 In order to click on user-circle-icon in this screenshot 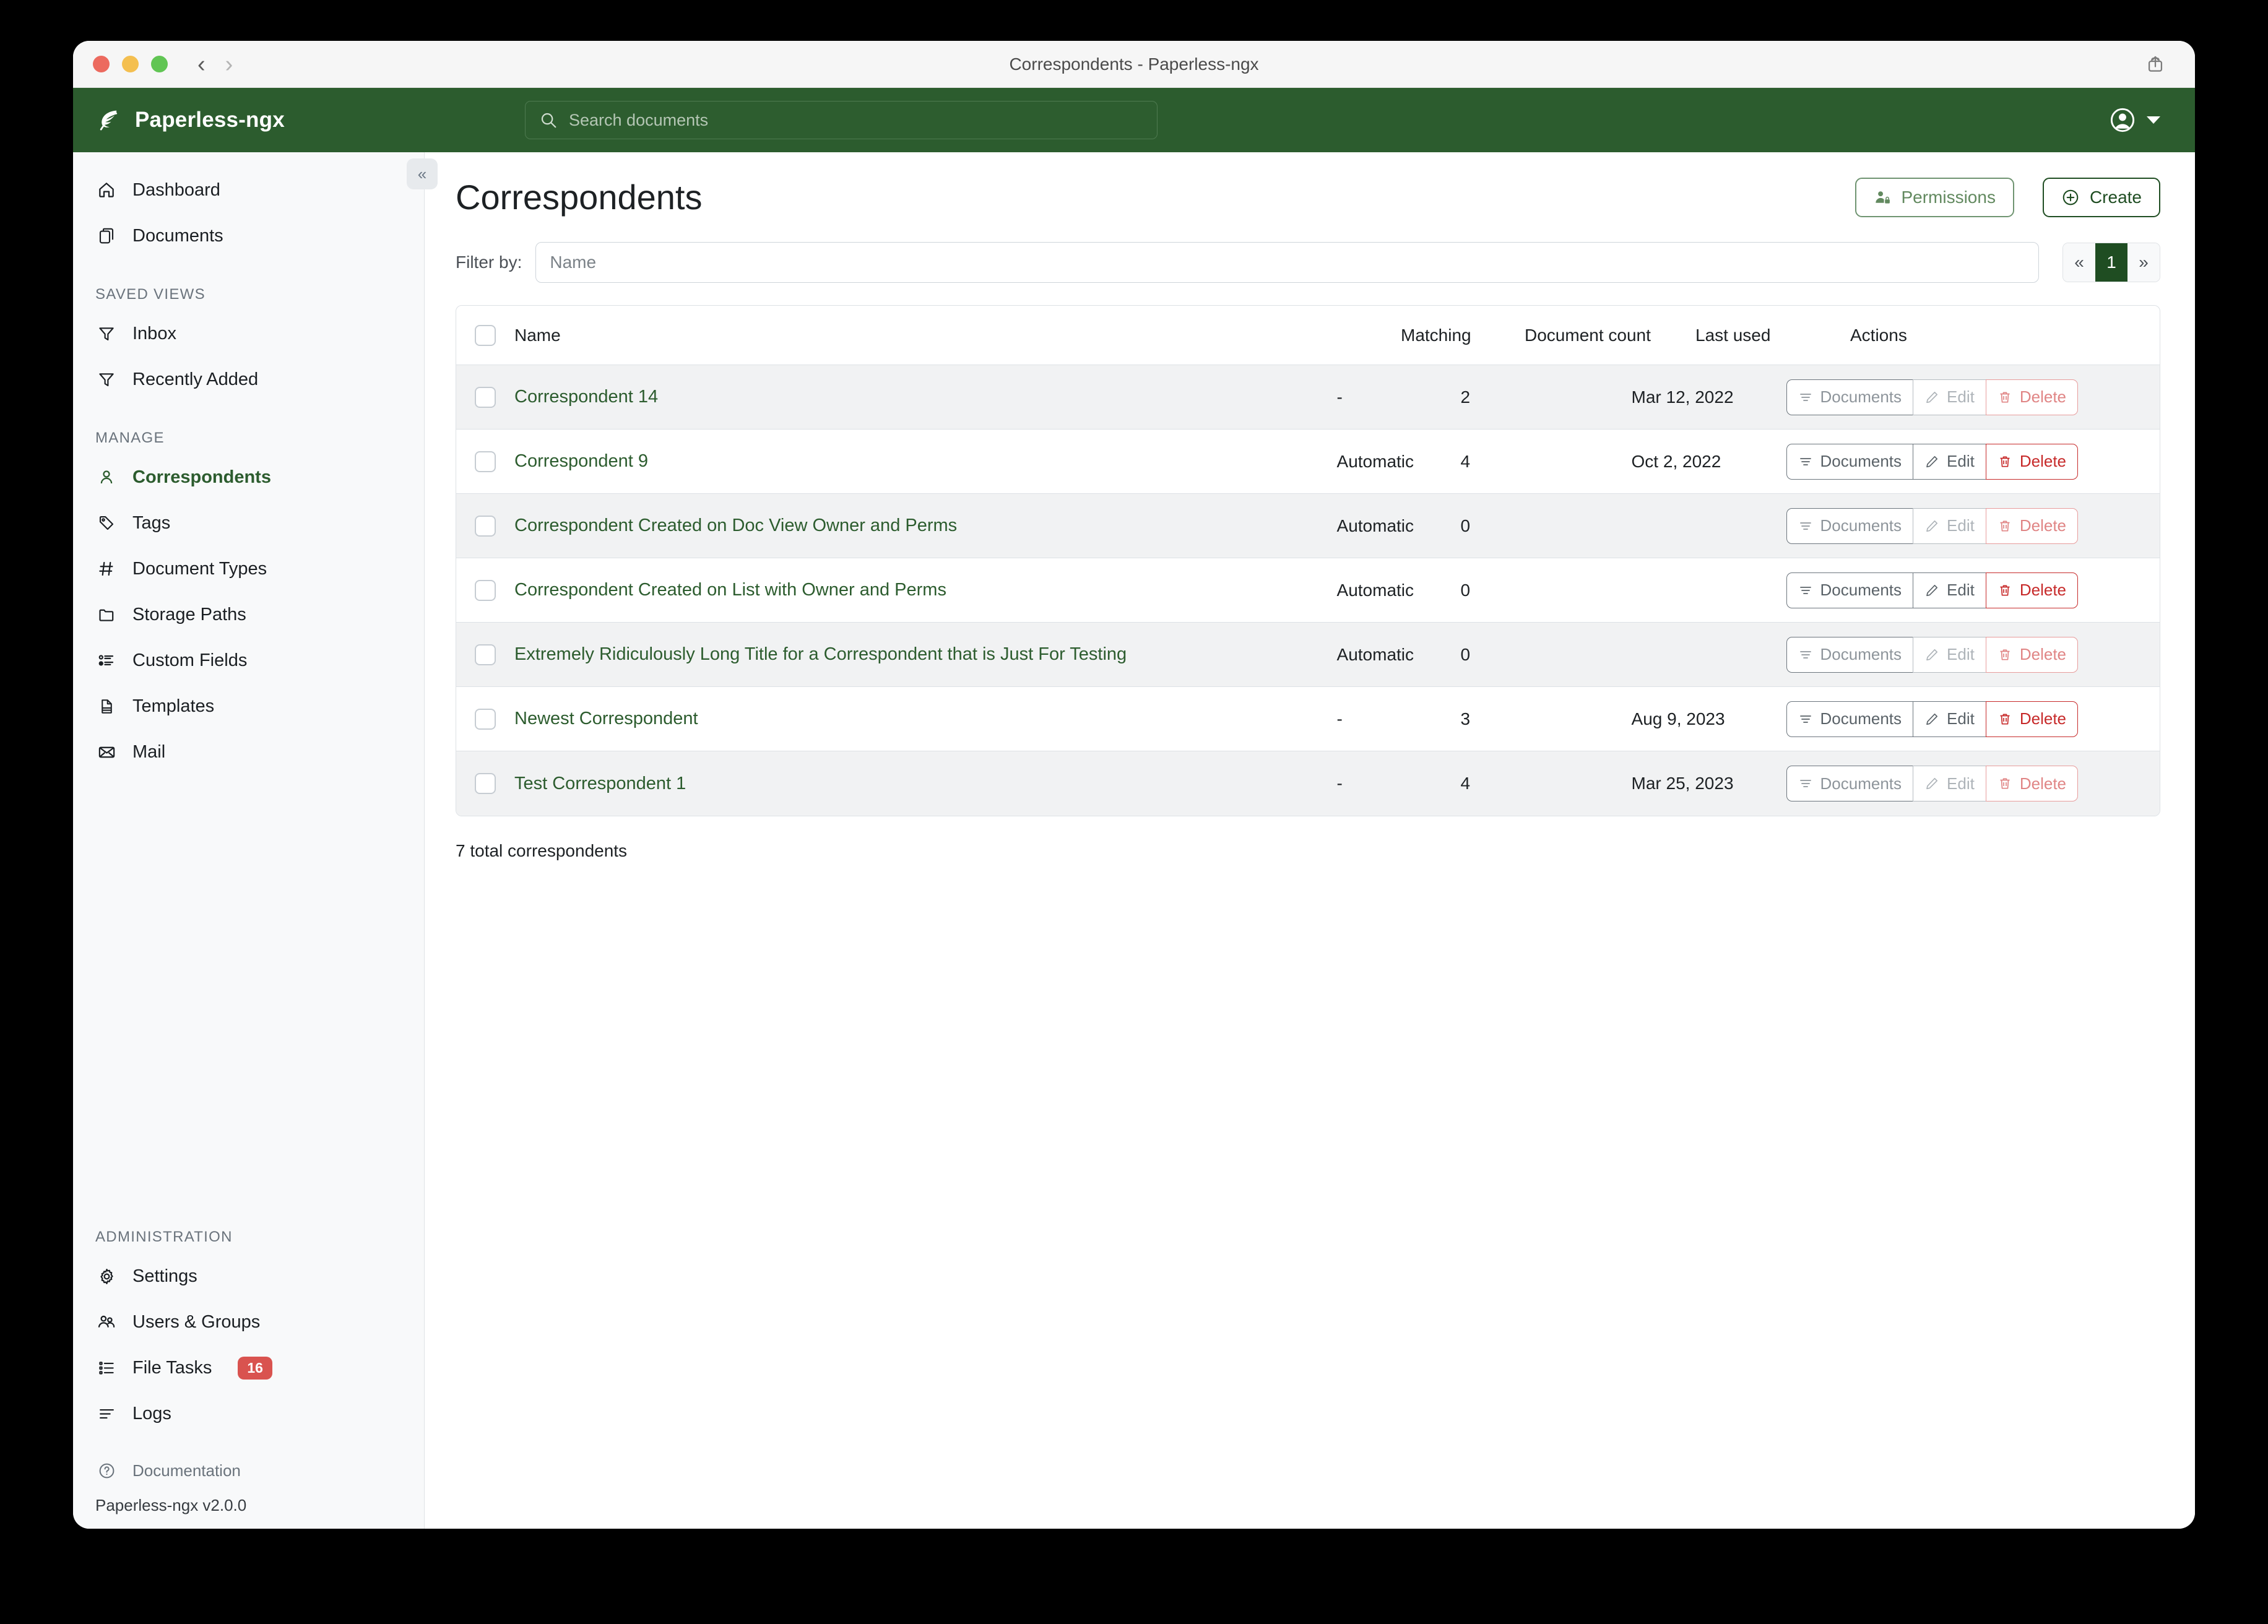, I will do `click(2122, 120)`.